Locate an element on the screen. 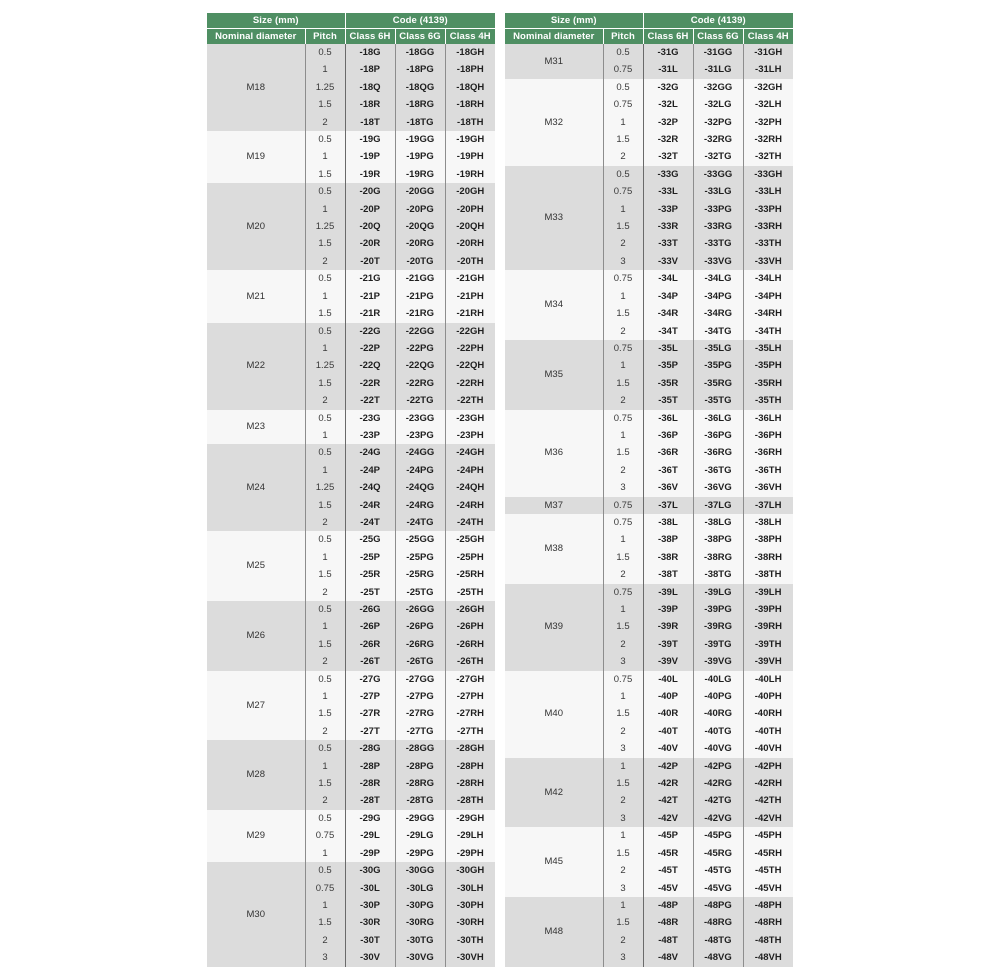  cell-class-6h: -25R is located at coordinates (369, 575).